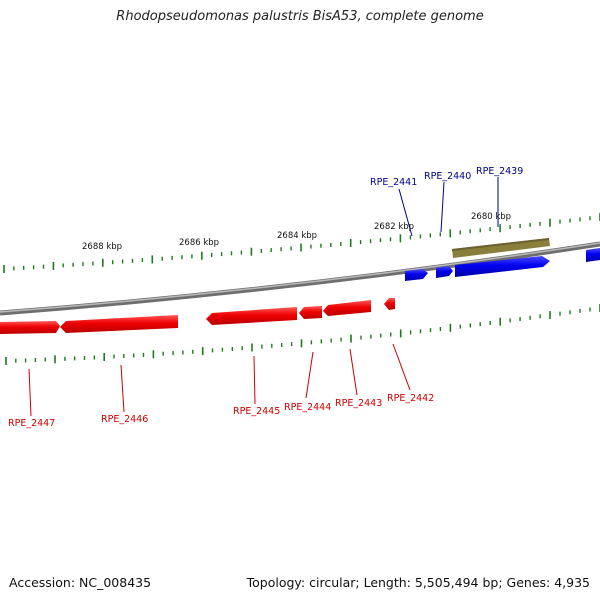  What do you see at coordinates (358, 403) in the screenshot?
I see `gene-label-reverse: RPE_2443` at bounding box center [358, 403].